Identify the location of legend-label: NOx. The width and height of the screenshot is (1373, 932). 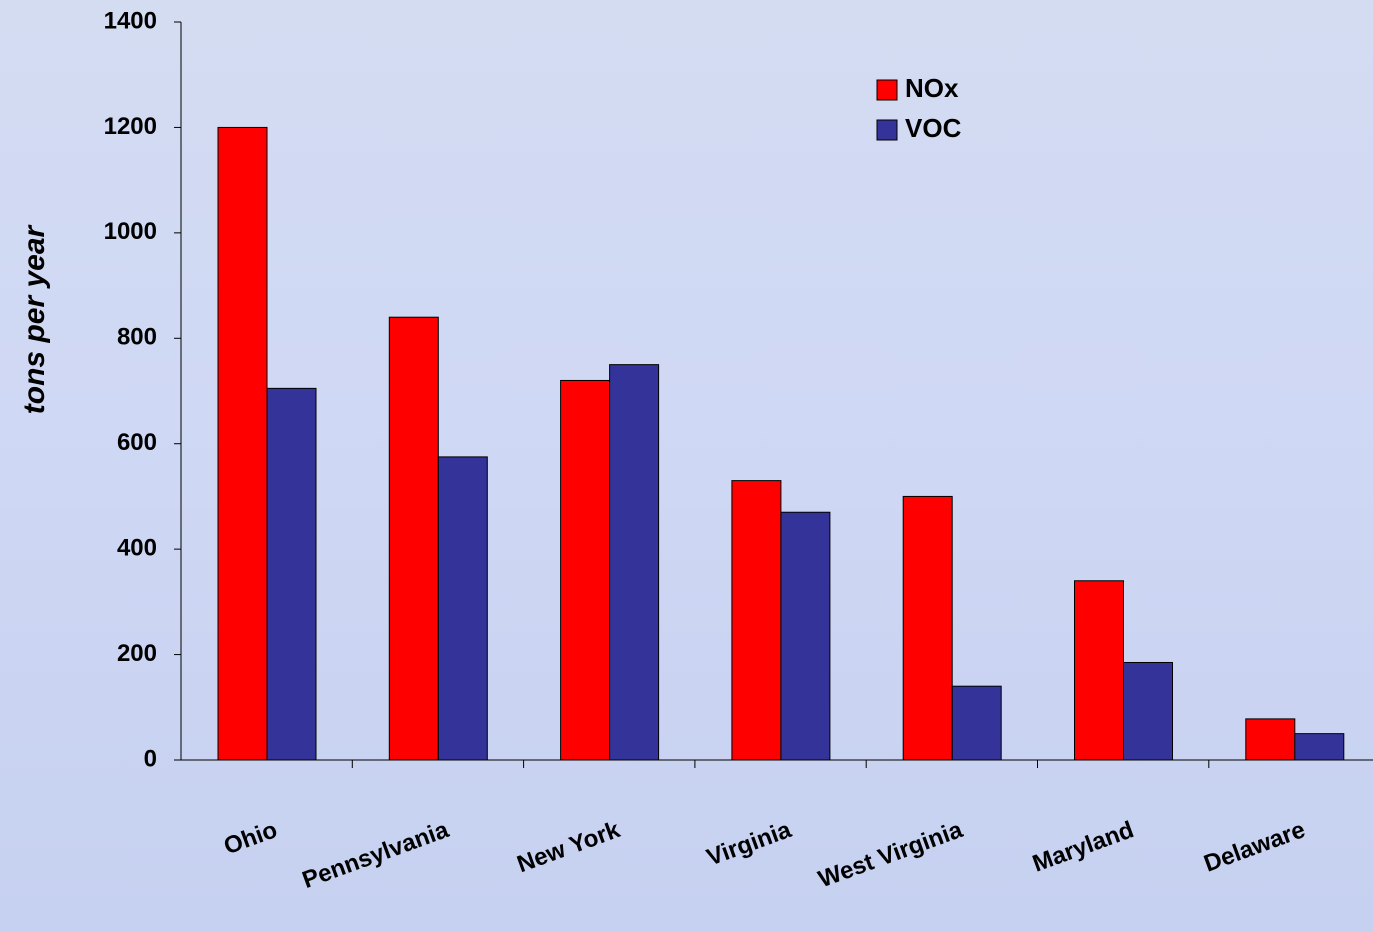
(932, 88).